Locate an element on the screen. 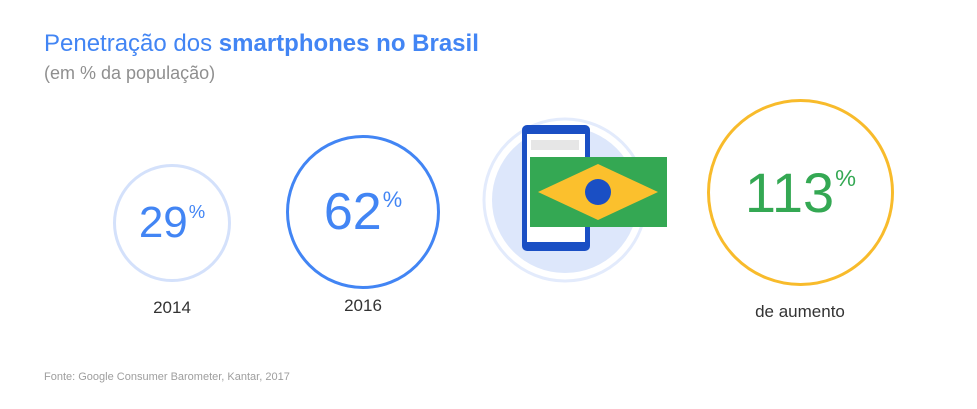 Image resolution: width=977 pixels, height=409 pixels. value-2016: 62% is located at coordinates (363, 212).